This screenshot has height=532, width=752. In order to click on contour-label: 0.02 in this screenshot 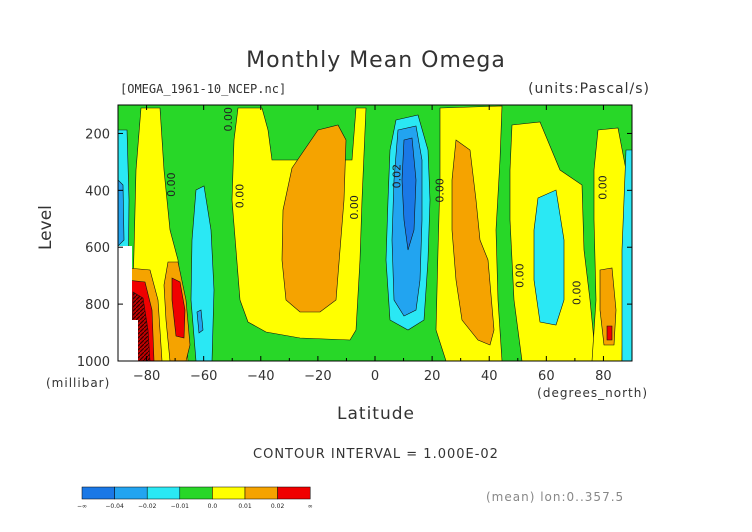, I will do `click(397, 176)`.